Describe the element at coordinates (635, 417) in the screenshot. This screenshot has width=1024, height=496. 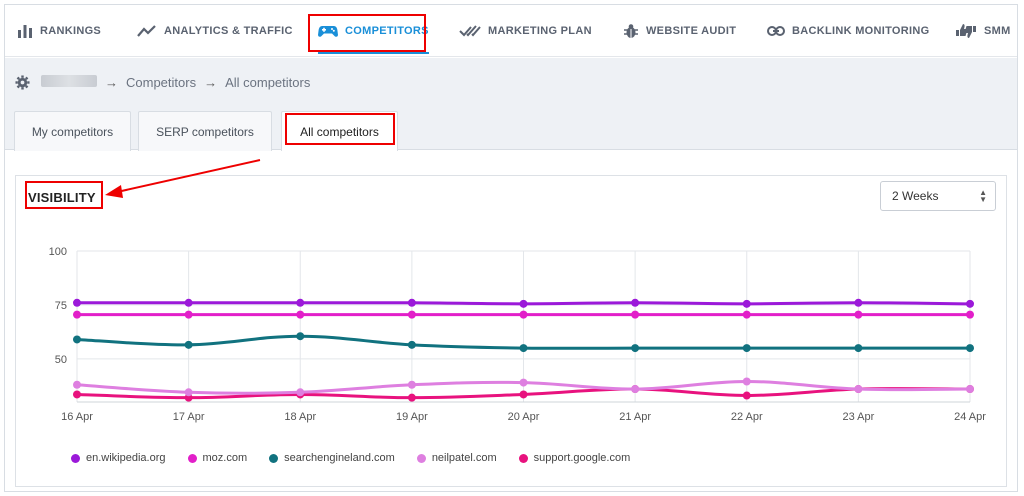
I see `x-tick-label: 21 Apr` at that location.